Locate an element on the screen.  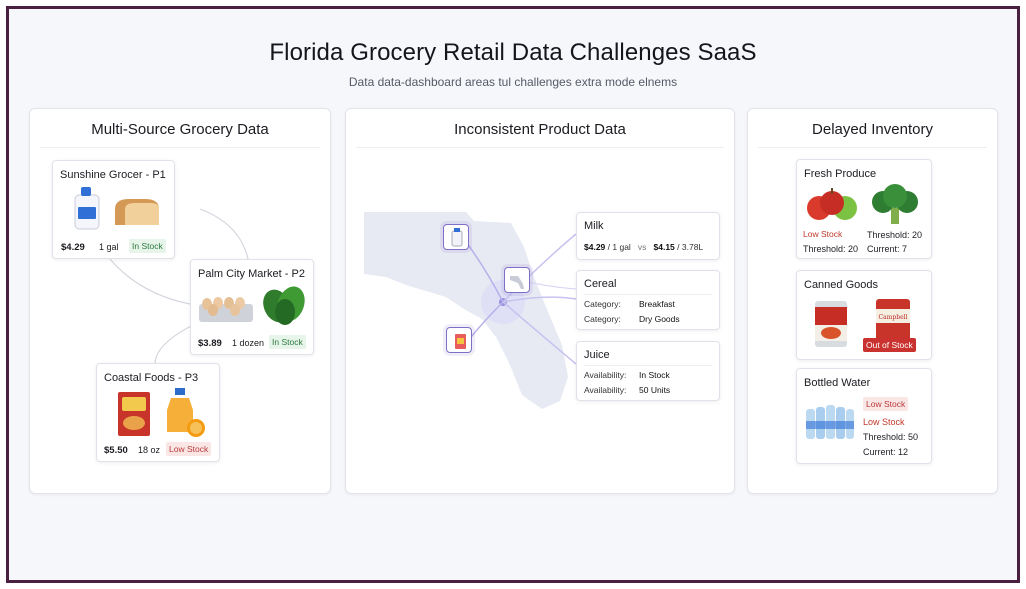
cereal-box-icon is located at coordinates (134, 414).